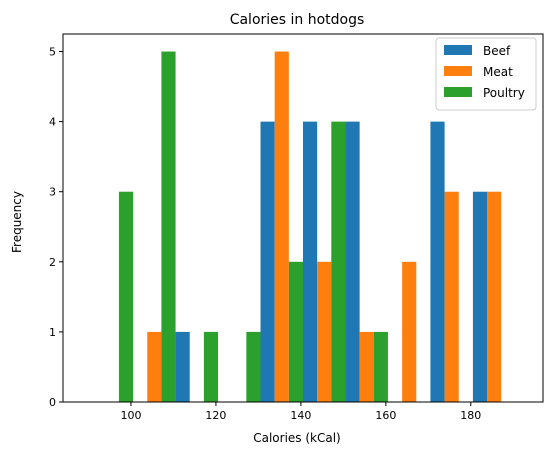 Image resolution: width=554 pixels, height=455 pixels. Describe the element at coordinates (52, 122) in the screenshot. I see `y-tick-label: 4` at that location.